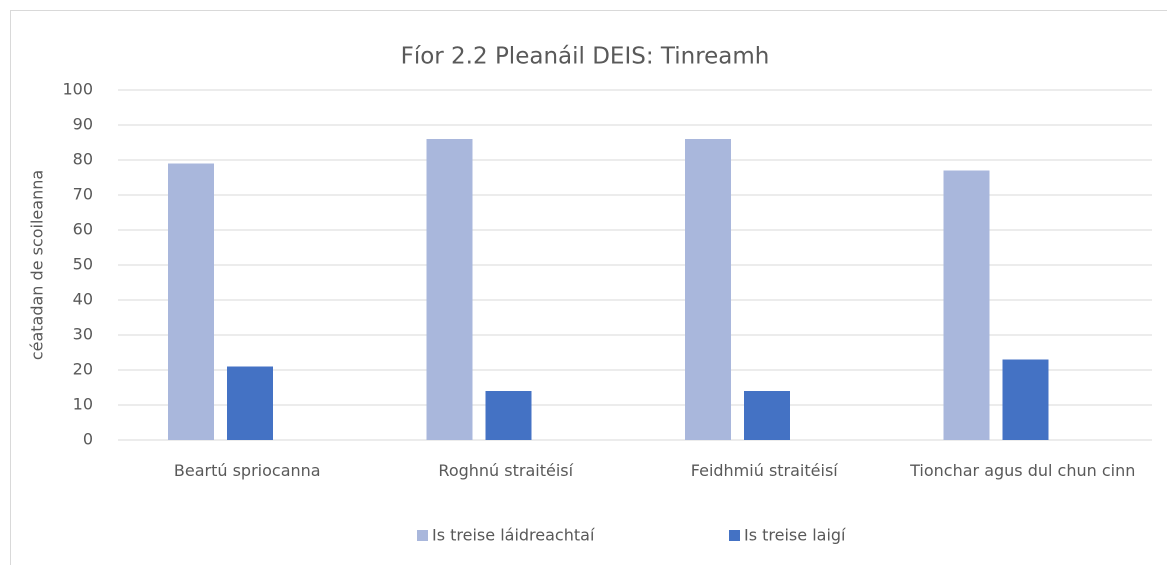  I want to click on y-tick-label: 20, so click(83, 369).